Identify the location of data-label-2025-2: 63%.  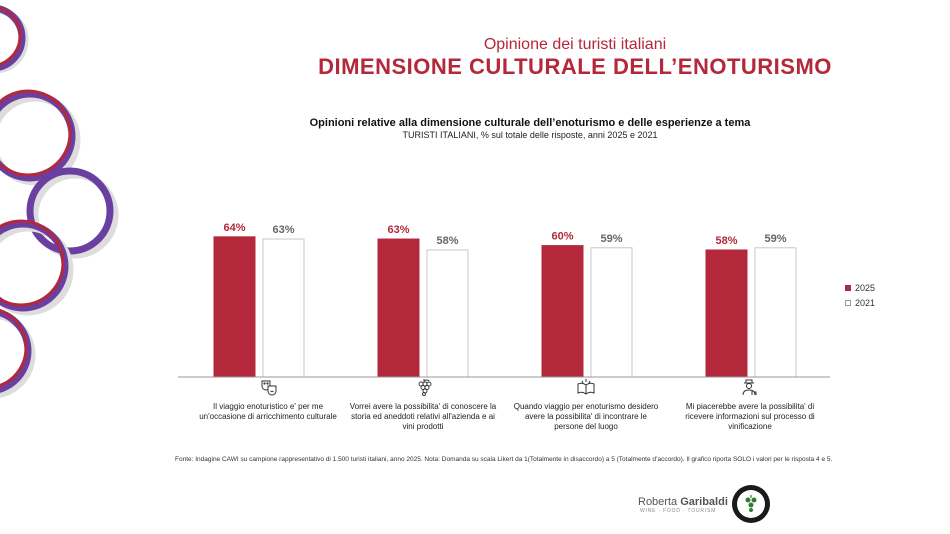
(398, 230).